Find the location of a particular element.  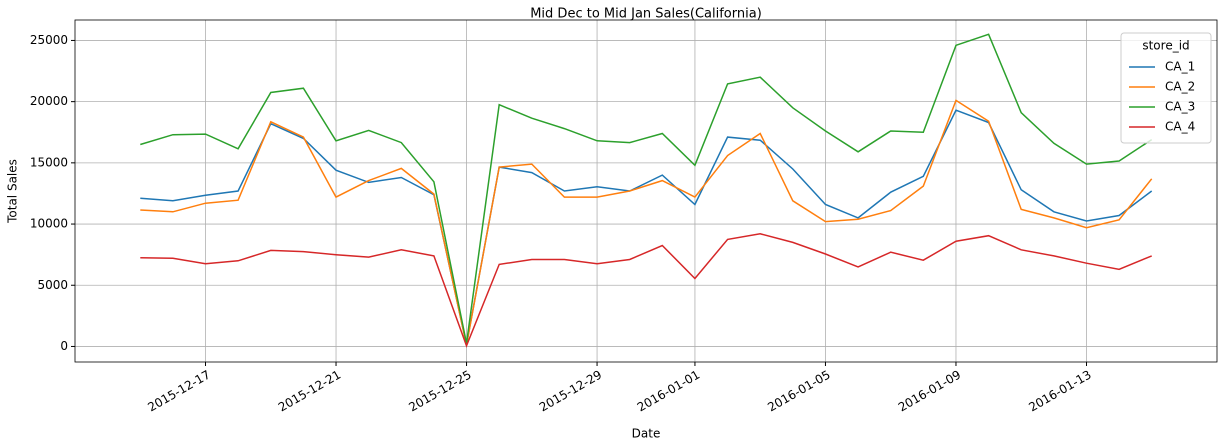

x-tick-label: 2015-12-25 is located at coordinates (439, 391).